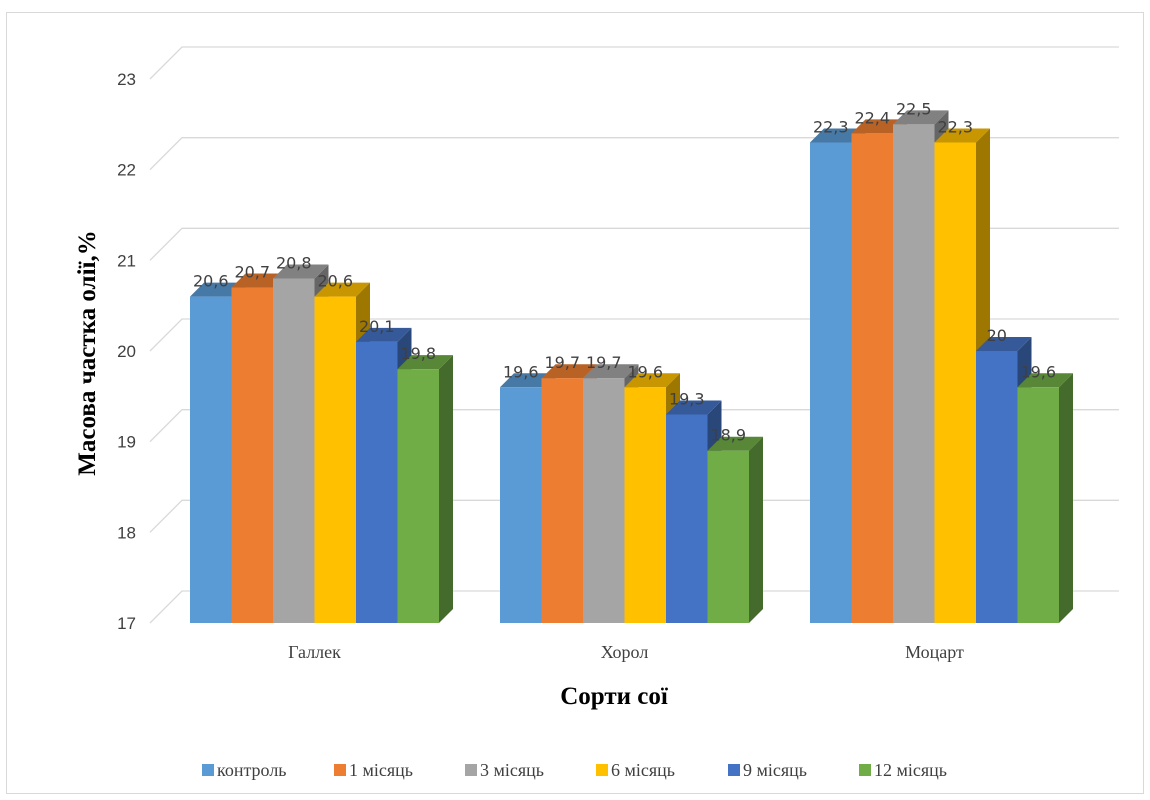 This screenshot has width=1150, height=800. I want to click on legend-item: 9 місяць, so click(767, 770).